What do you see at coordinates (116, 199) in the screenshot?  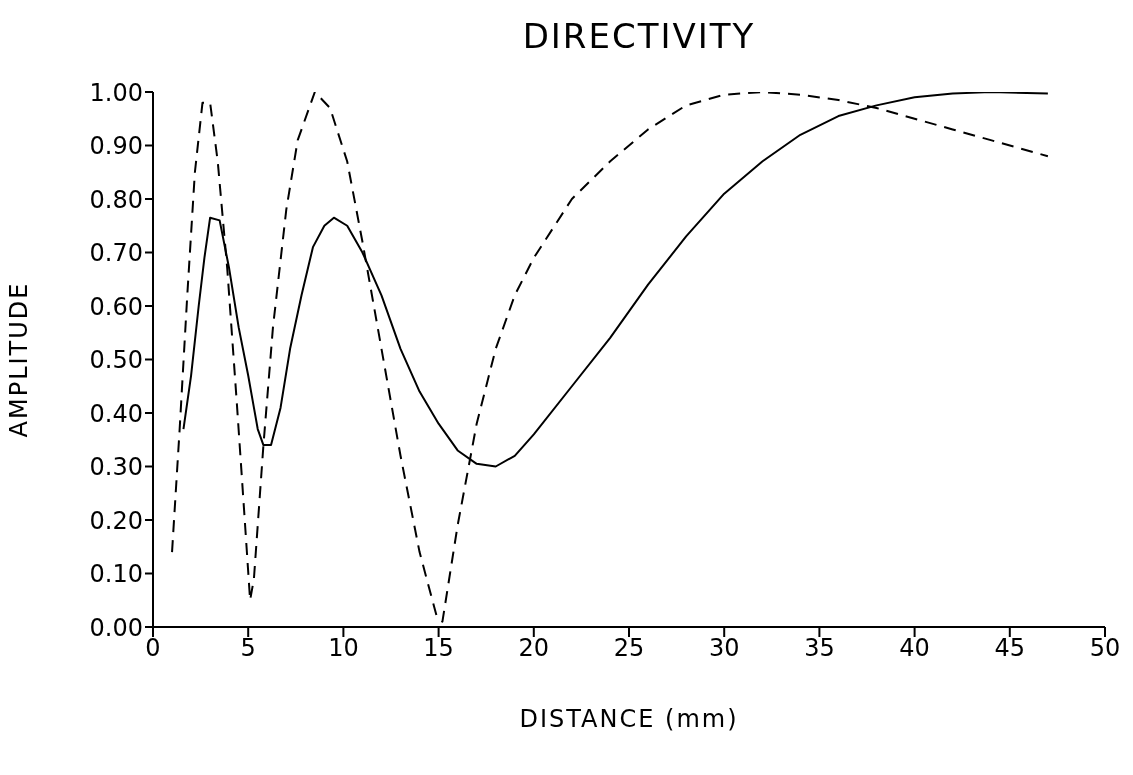 I see `y-tick-label: 0.80` at bounding box center [116, 199].